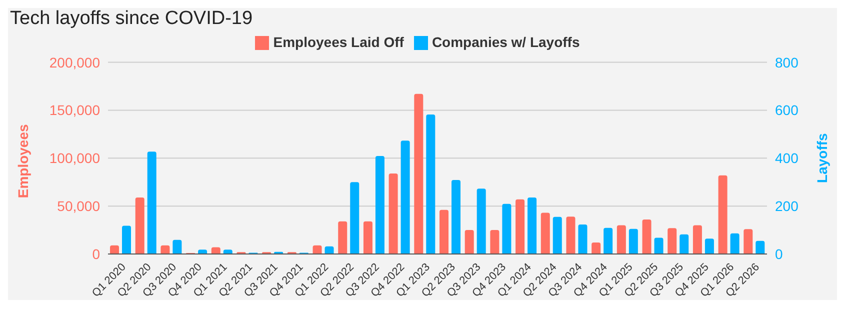 Image resolution: width=845 pixels, height=315 pixels. What do you see at coordinates (96, 254) in the screenshot?
I see `y-tick-label: 0` at bounding box center [96, 254].